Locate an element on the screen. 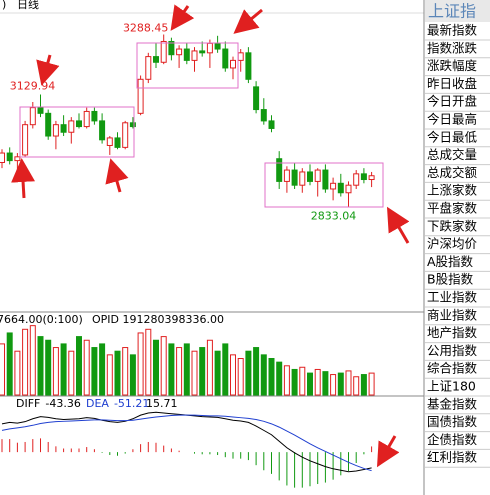 The width and height of the screenshot is (490, 495). side-item: 下跌家数 is located at coordinates (452, 225).